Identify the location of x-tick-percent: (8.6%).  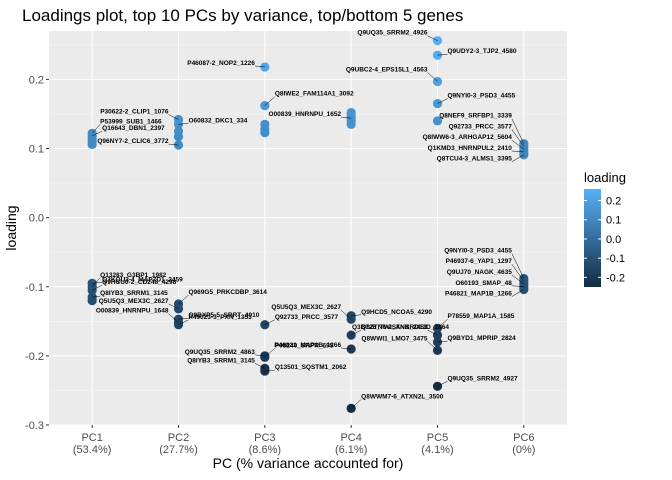
(265, 450).